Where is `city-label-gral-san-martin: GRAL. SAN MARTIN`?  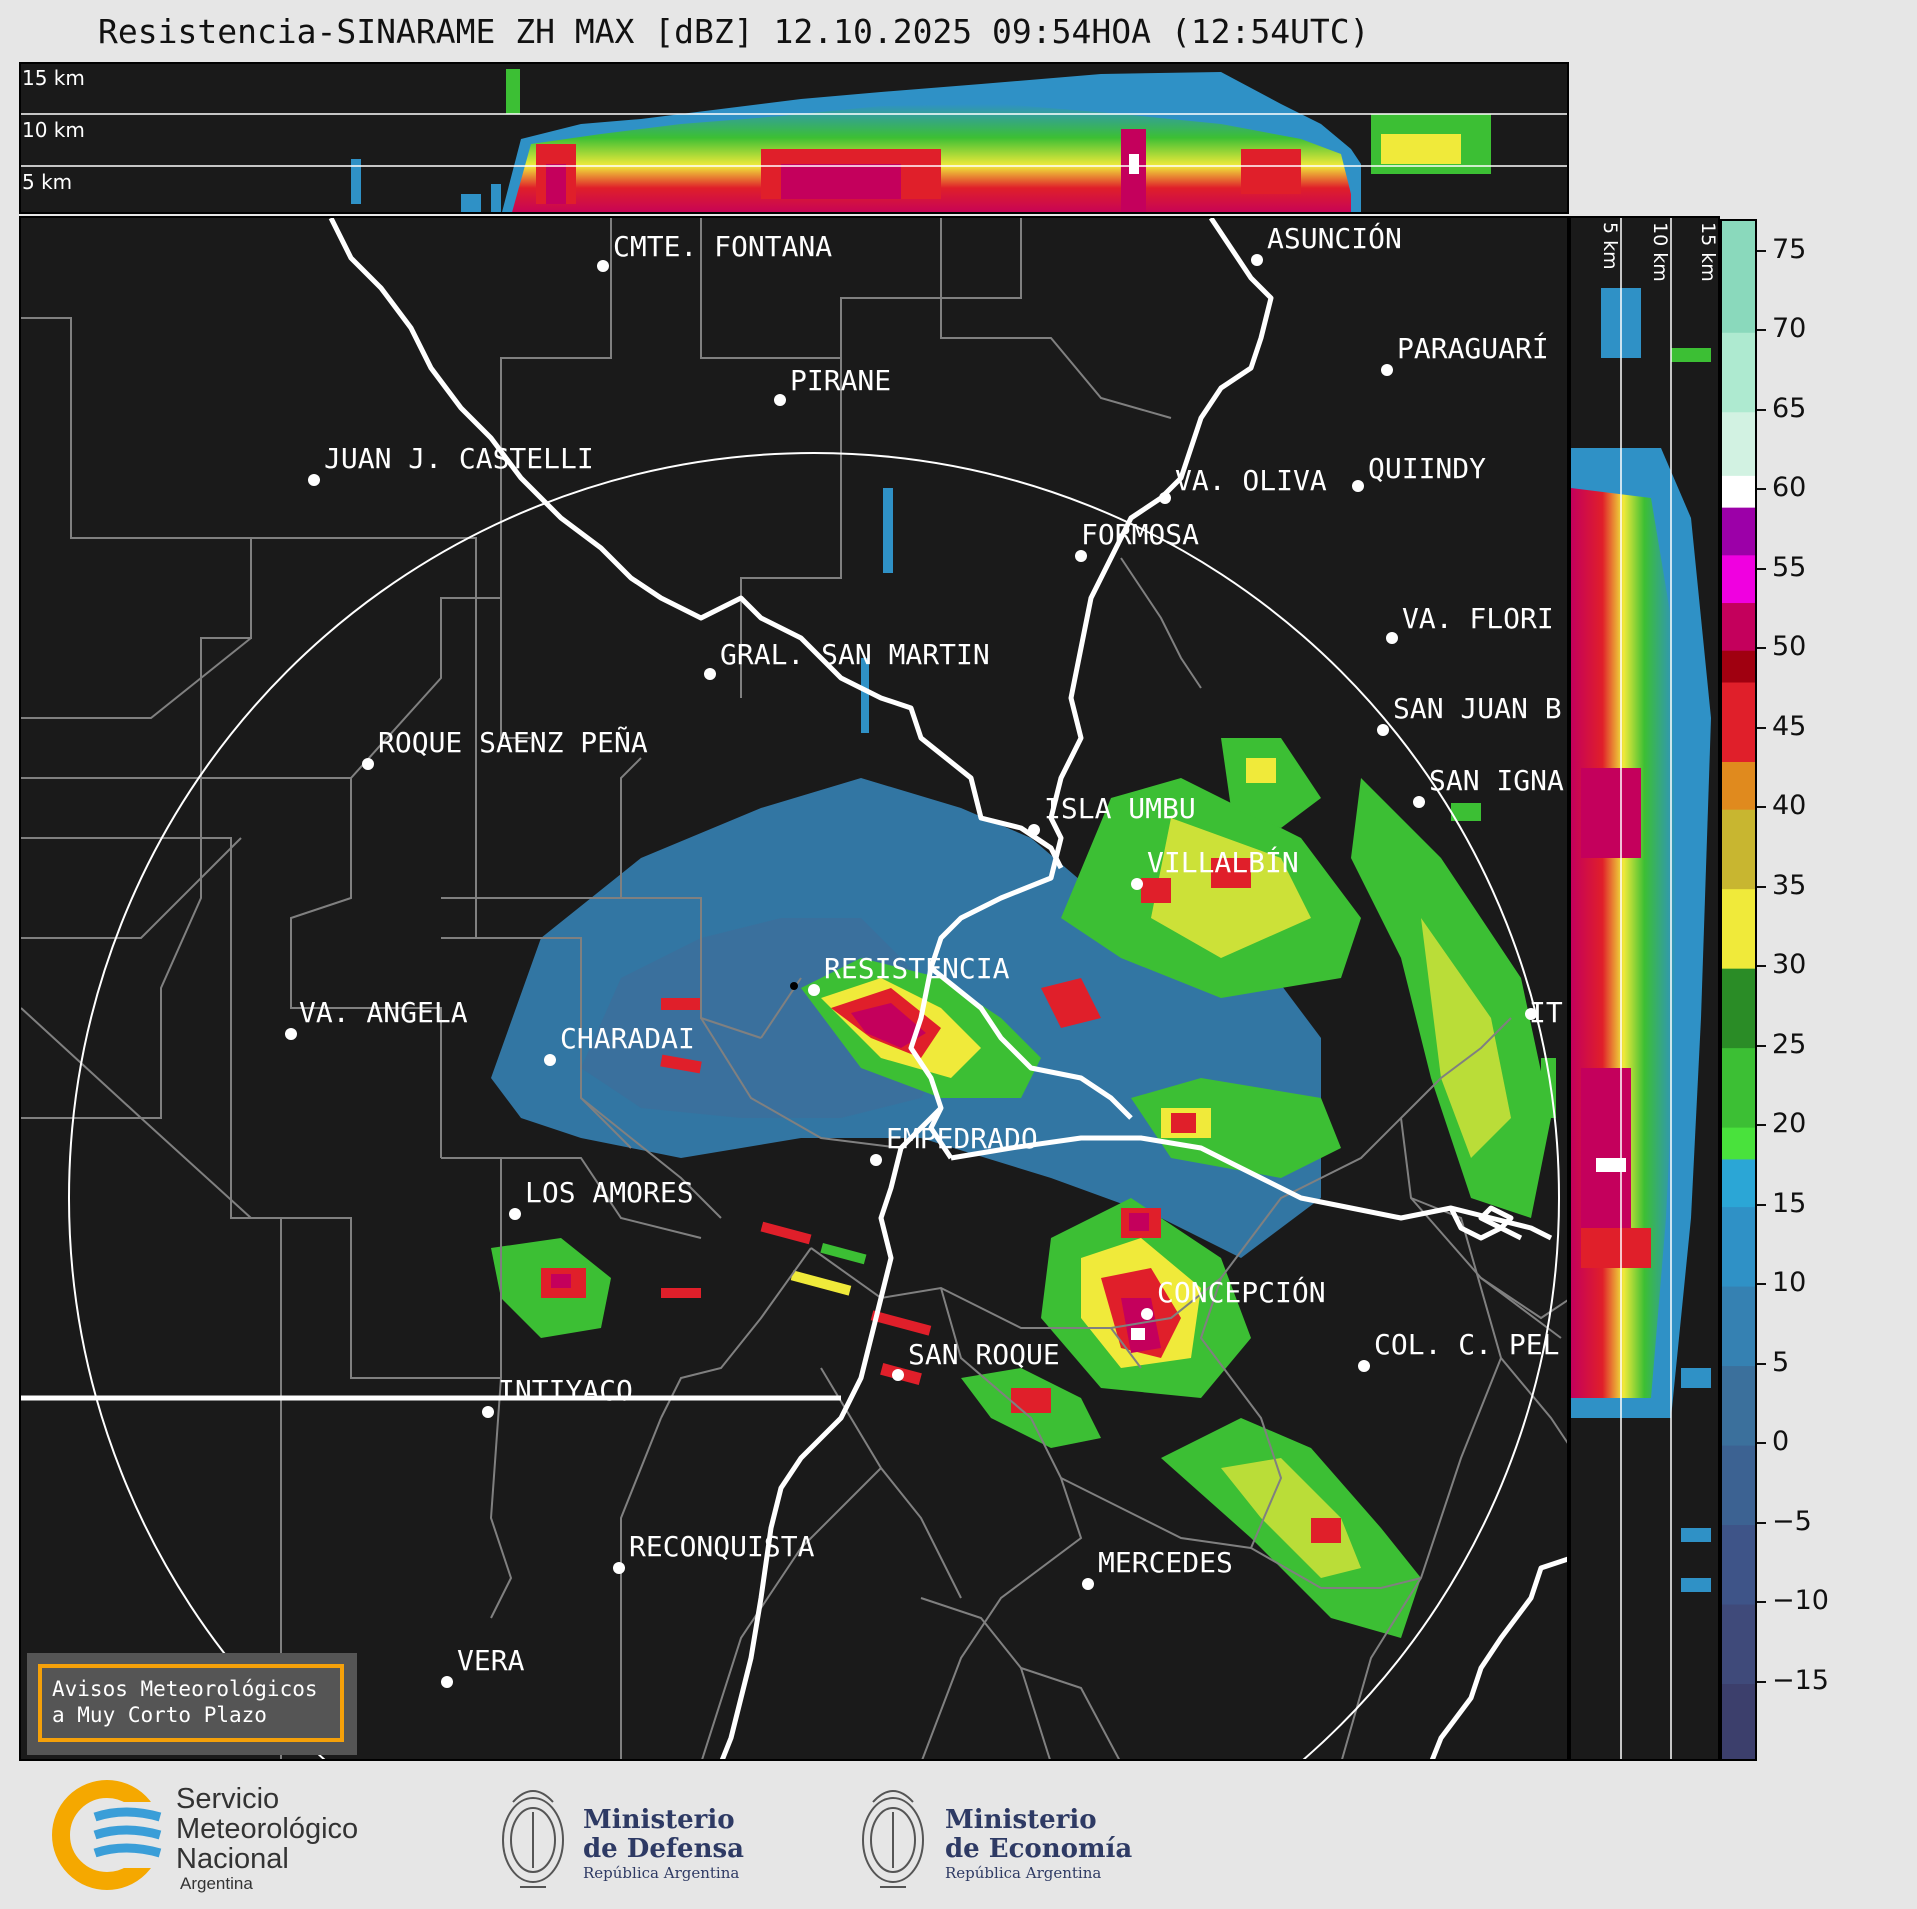
city-label-gral-san-martin: GRAL. SAN MARTIN is located at coordinates (855, 654).